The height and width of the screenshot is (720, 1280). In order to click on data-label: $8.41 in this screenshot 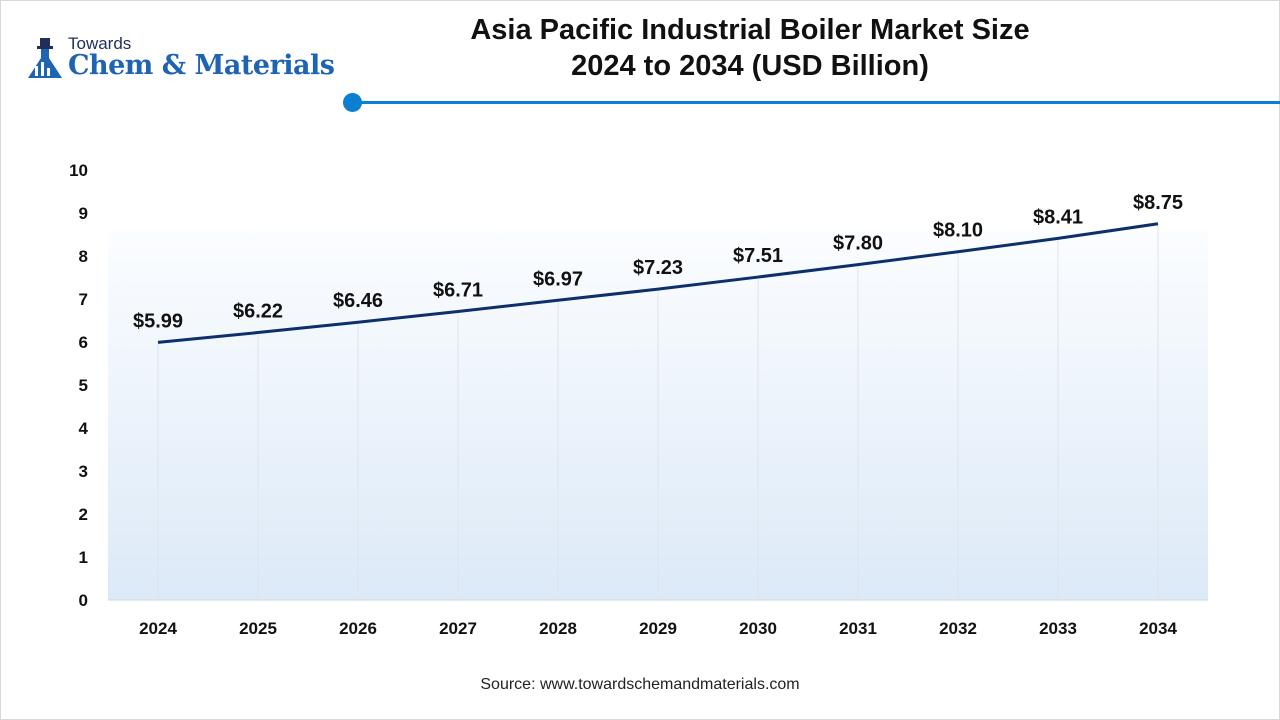, I will do `click(1058, 217)`.